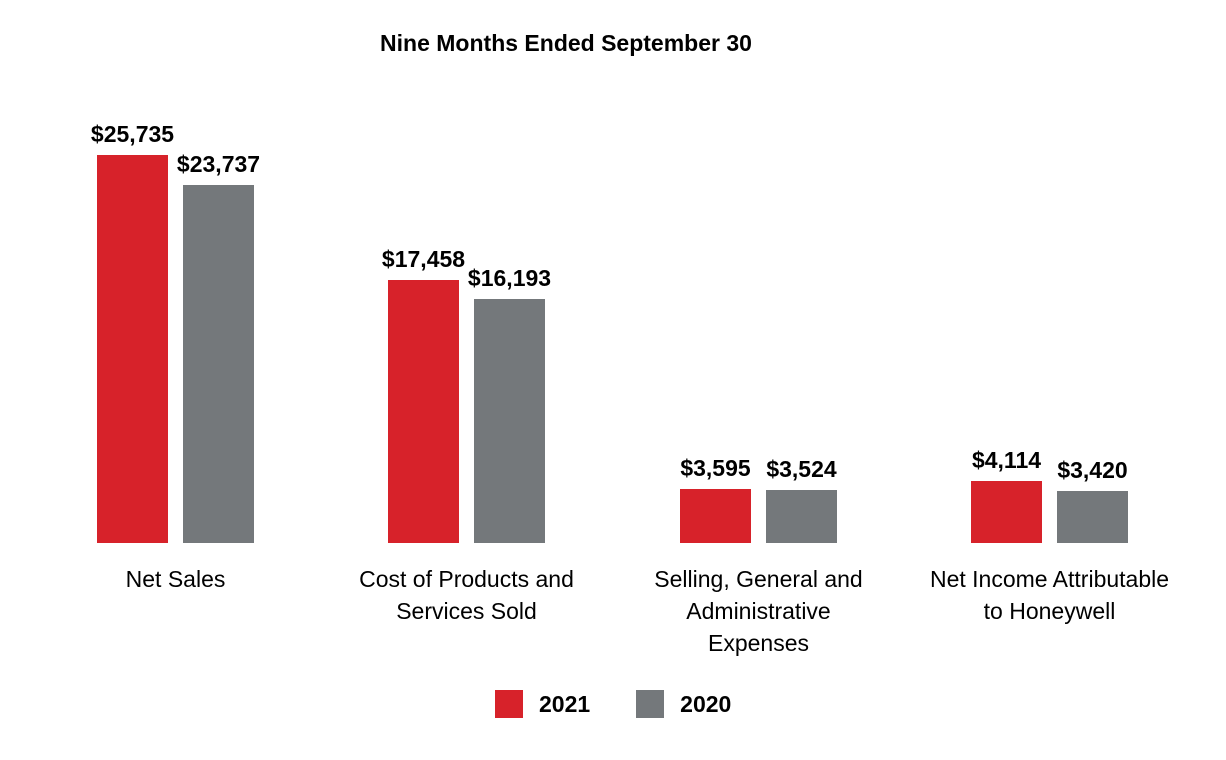 The image size is (1226, 760). Describe the element at coordinates (1092, 470) in the screenshot. I see `value-label-2020: $3,420` at that location.